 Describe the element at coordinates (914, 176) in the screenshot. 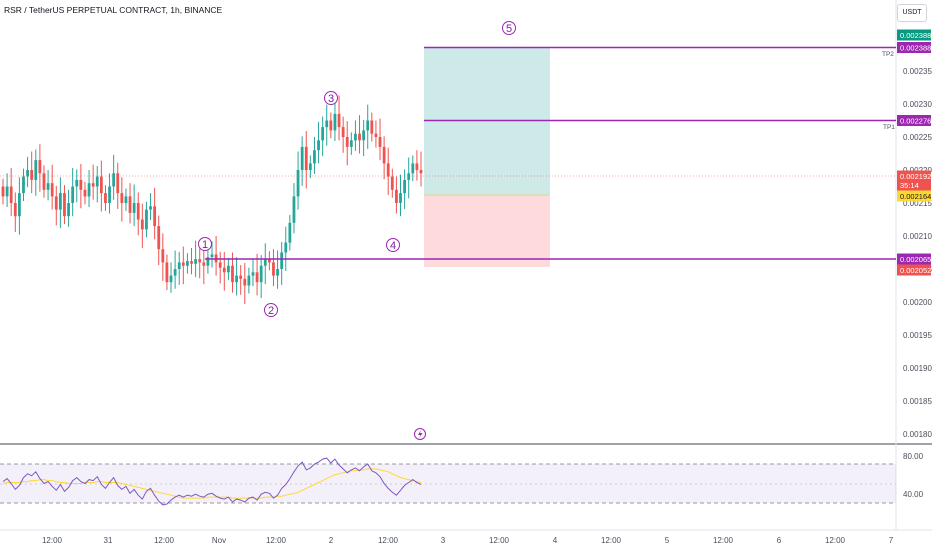

I see `price-tag: 0.002192` at that location.